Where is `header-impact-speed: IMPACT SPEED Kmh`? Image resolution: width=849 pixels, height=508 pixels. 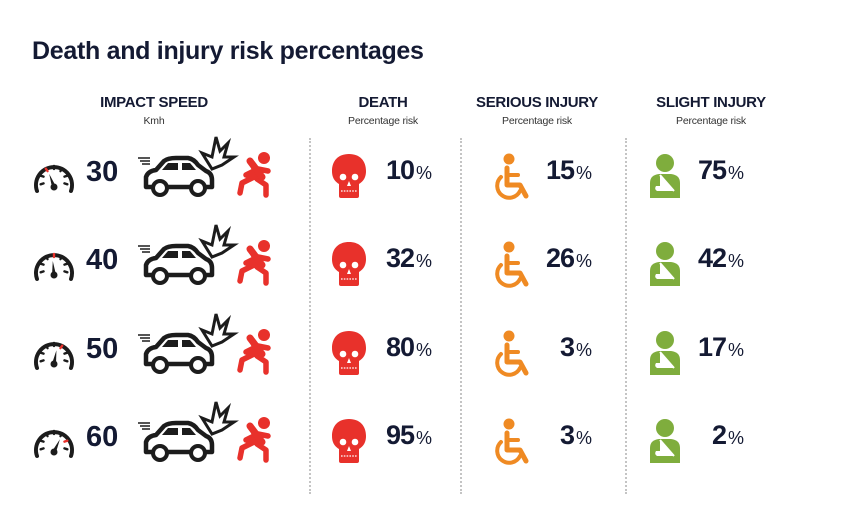
header-impact-speed: IMPACT SPEED Kmh is located at coordinates (154, 110).